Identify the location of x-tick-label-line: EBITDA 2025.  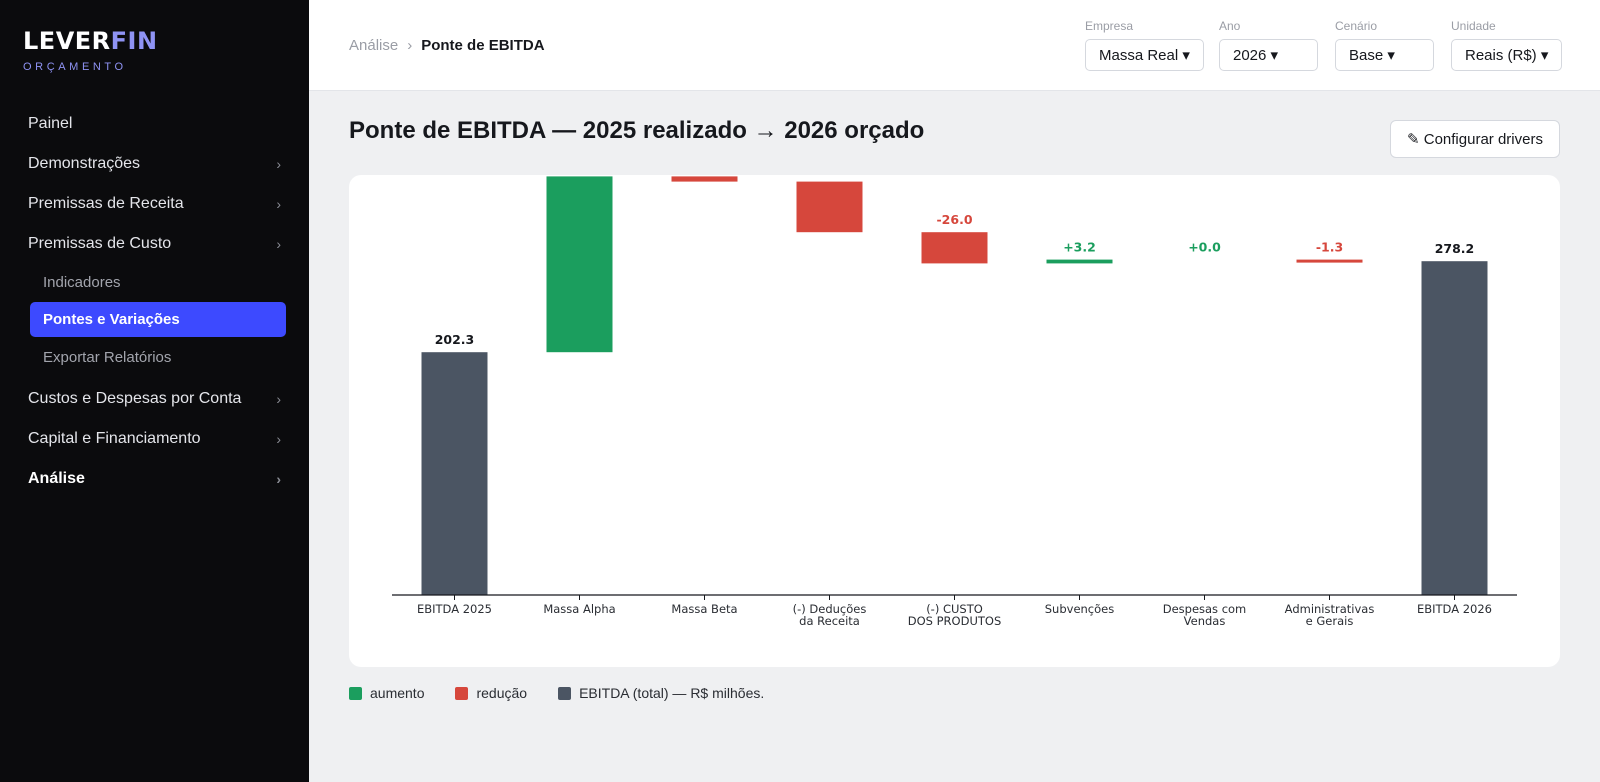
(454, 609).